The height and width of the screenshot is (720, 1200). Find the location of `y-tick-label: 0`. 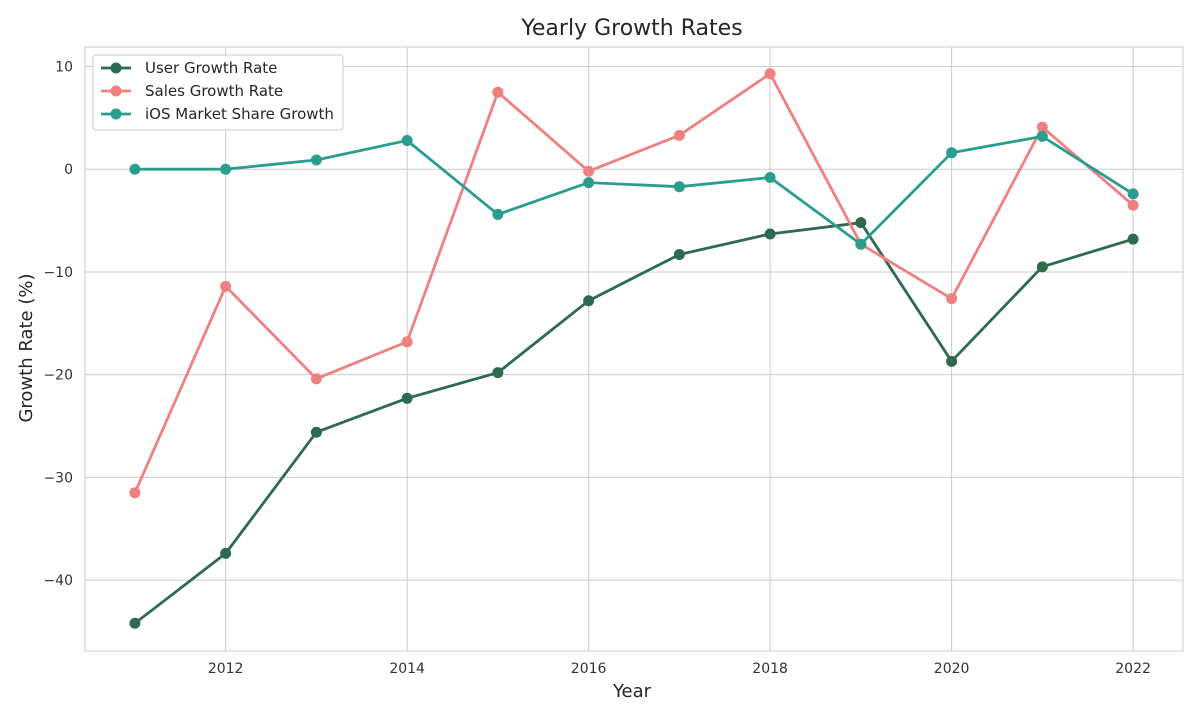

y-tick-label: 0 is located at coordinates (68, 170).